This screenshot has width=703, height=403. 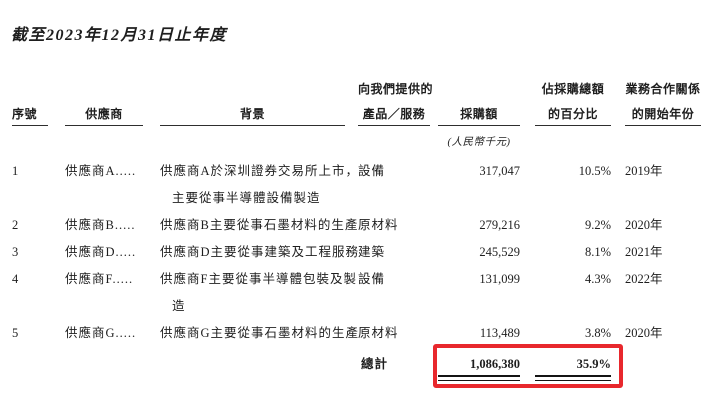 I want to click on header-rule-supplier, so click(x=104, y=125).